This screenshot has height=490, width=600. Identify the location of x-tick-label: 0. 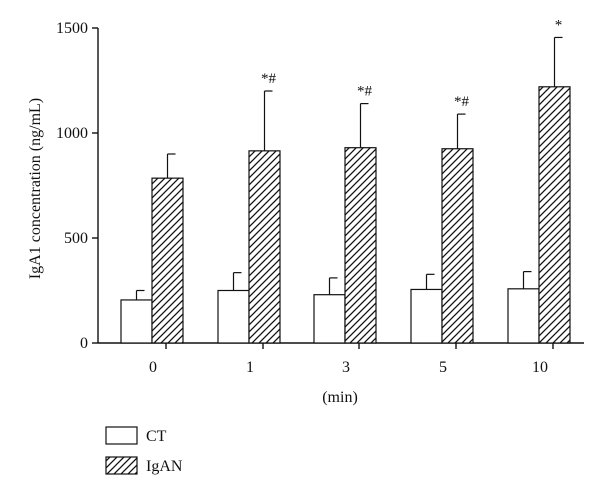
(153, 367).